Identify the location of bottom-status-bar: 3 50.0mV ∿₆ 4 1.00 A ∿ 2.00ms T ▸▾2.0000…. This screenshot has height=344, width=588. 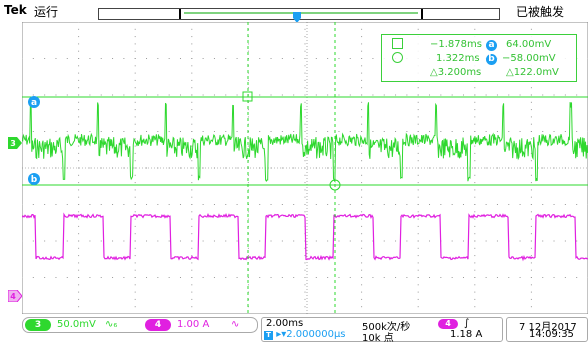
(294, 327).